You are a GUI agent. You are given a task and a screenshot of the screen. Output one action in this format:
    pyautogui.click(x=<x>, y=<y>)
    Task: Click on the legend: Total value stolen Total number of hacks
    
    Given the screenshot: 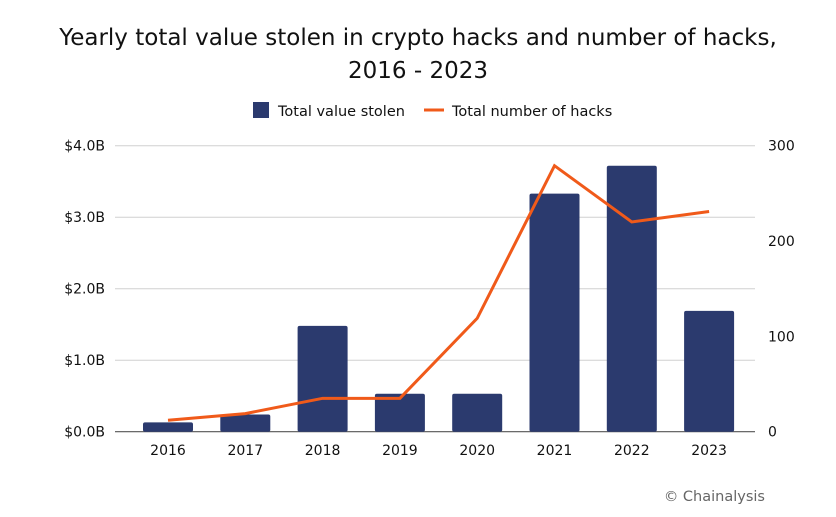 What is the action you would take?
    pyautogui.click(x=432, y=111)
    